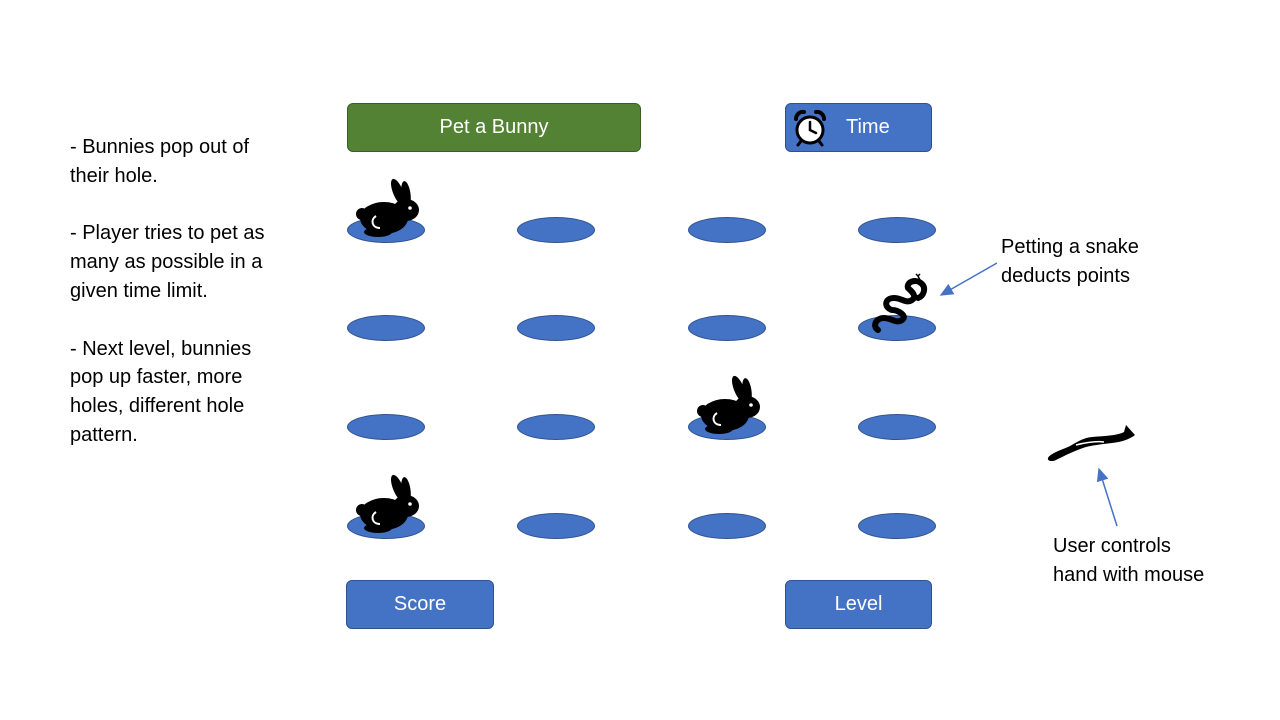 This screenshot has height=720, width=1280. Describe the element at coordinates (727, 526) in the screenshot. I see `hole-r4-c3` at that location.